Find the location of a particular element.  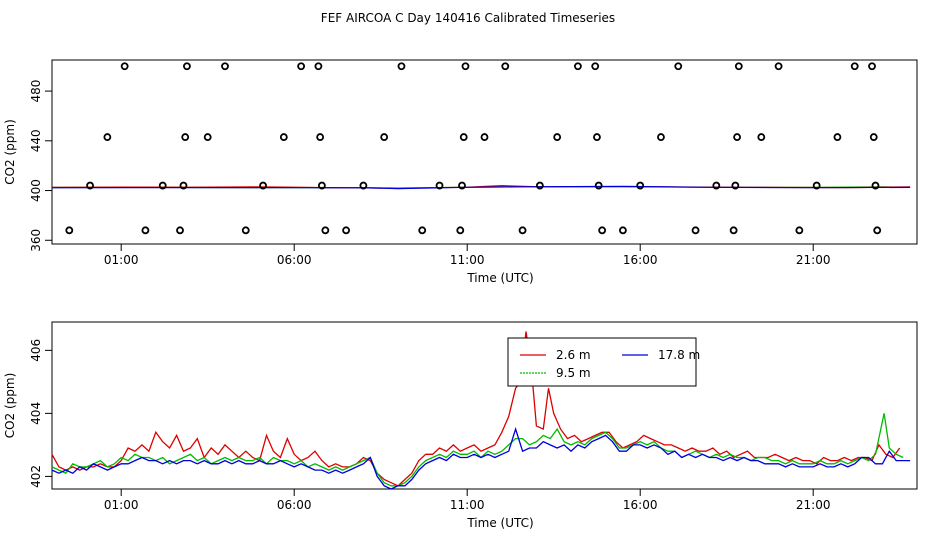

panel-1-y-tick-label: 440 is located at coordinates (36, 140).